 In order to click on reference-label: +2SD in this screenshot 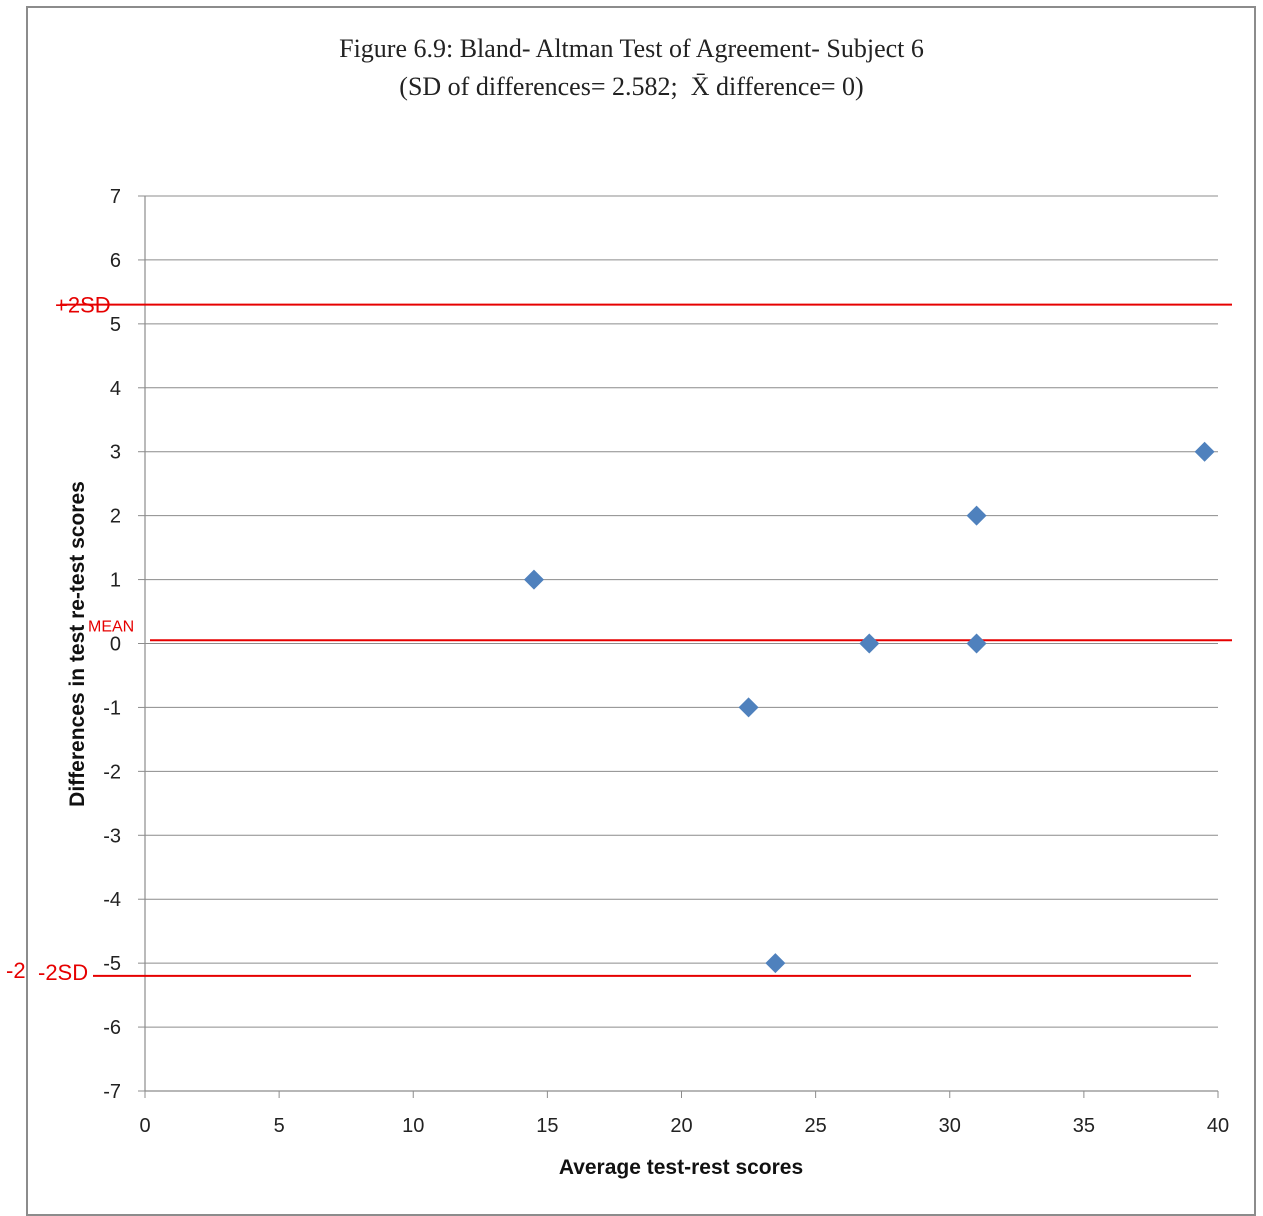, I will do `click(83, 305)`.